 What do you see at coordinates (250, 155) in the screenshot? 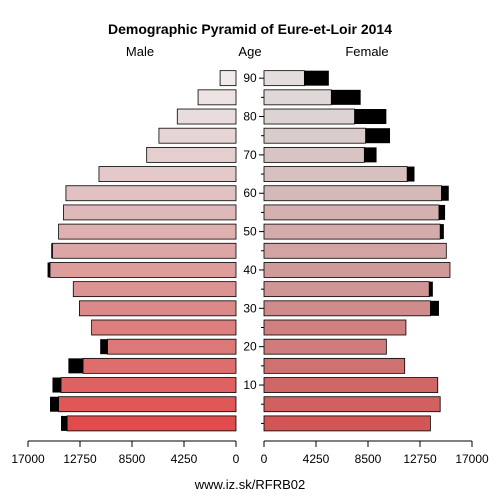
I see `age-tick-label: 70` at bounding box center [250, 155].